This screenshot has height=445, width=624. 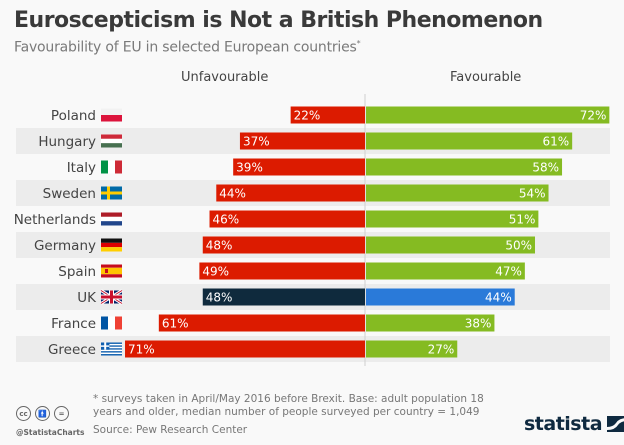 What do you see at coordinates (23, 413) in the screenshot?
I see `cc-icon: cc` at bounding box center [23, 413].